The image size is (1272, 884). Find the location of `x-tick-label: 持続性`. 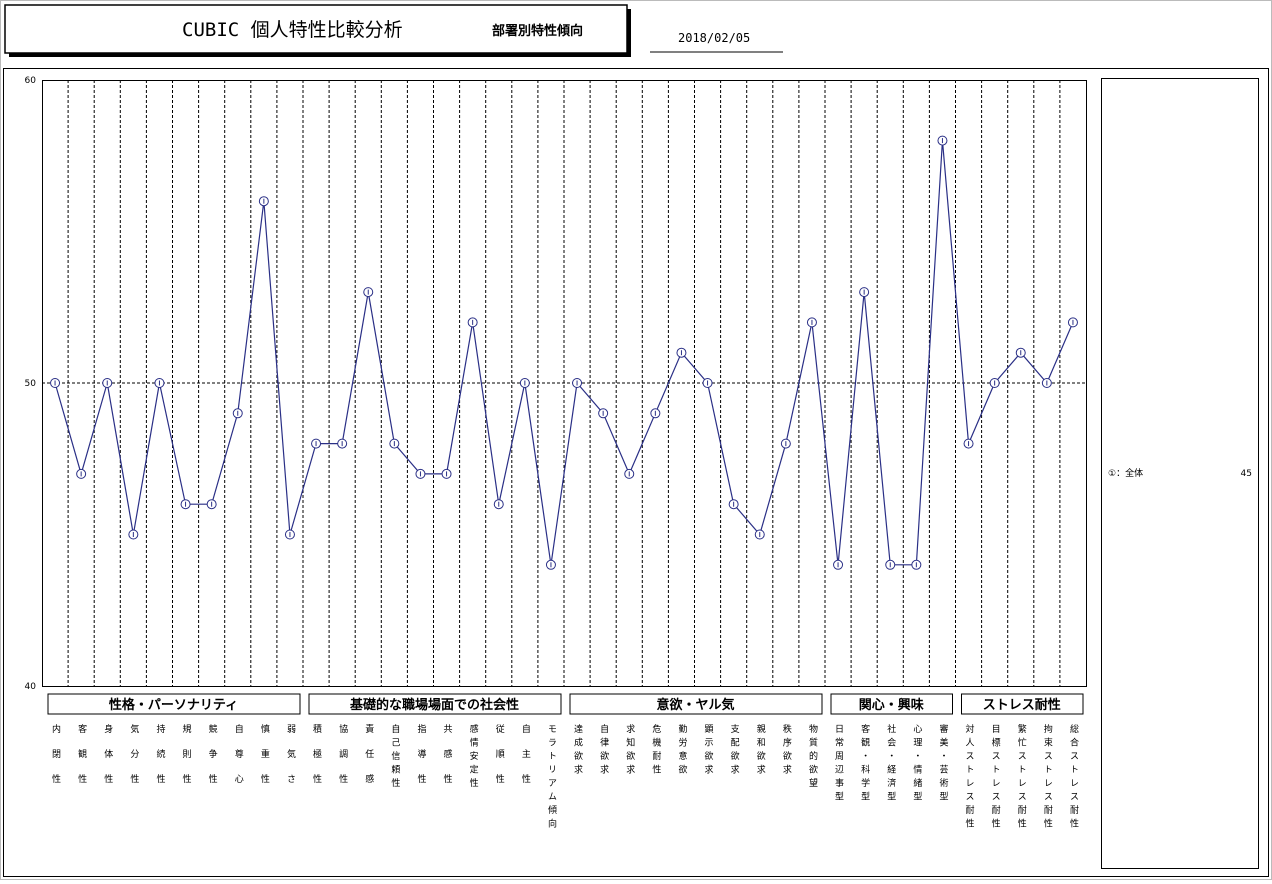

x-tick-label: 持続性 is located at coordinates (159, 761).